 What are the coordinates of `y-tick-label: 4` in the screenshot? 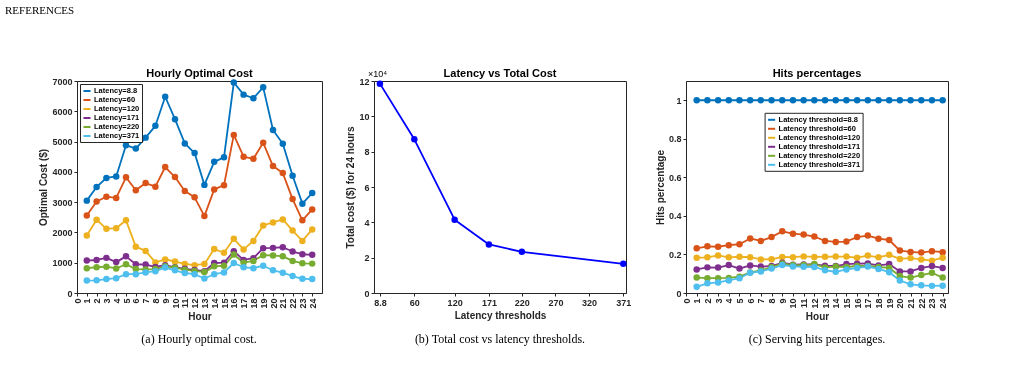 It's located at (367, 222).